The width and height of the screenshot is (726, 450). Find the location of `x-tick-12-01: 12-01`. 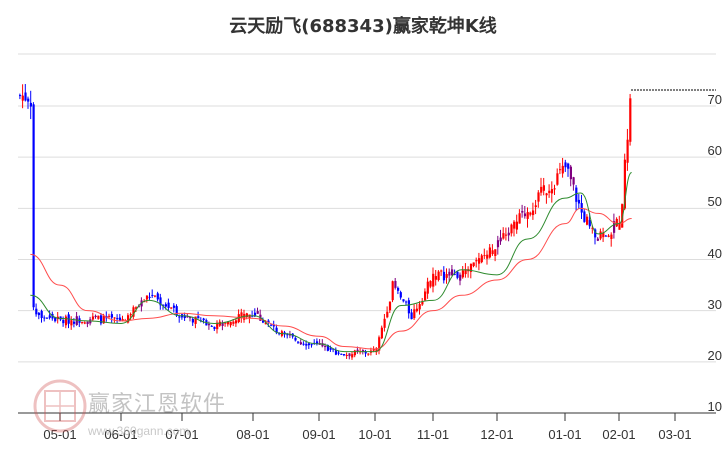

x-tick-12-01: 12-01 is located at coordinates (497, 434).